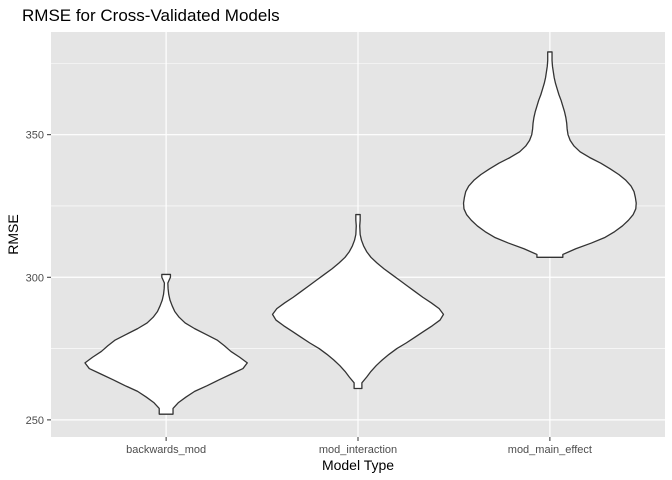 The height and width of the screenshot is (480, 672). What do you see at coordinates (550, 450) in the screenshot?
I see `x-tick-label: mod_main_effect` at bounding box center [550, 450].